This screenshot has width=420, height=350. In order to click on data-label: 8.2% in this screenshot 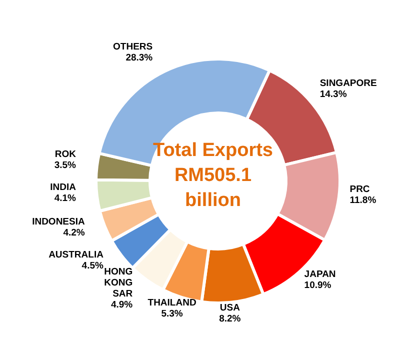, I will do `click(230, 318)`.